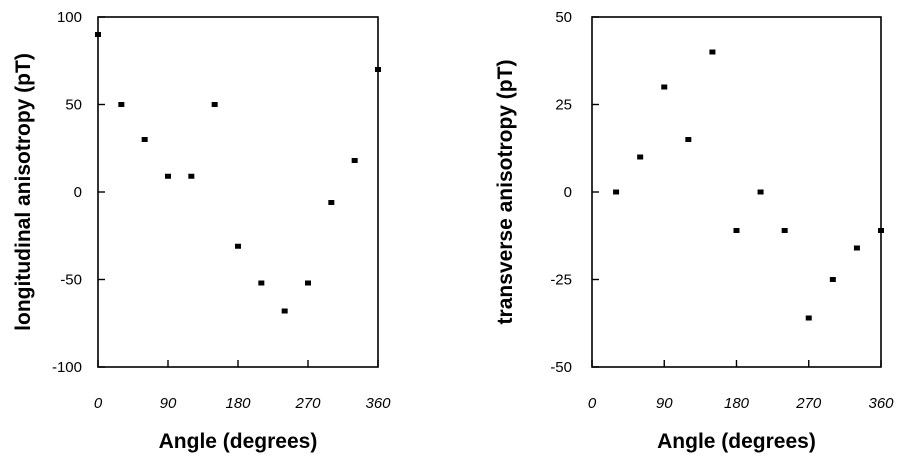 The image size is (908, 456). Describe the element at coordinates (23, 192) in the screenshot. I see `y-axis-title: longitudinal anisotropy (pT)` at that location.